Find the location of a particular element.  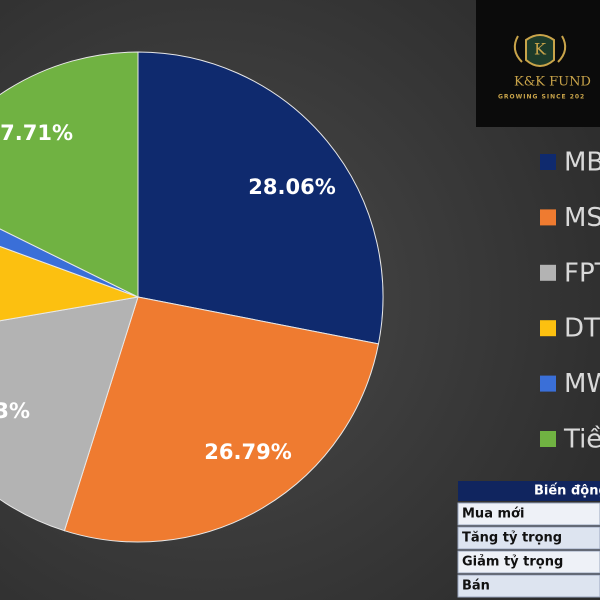

table-row-text: Mua mới is located at coordinates (493, 514).